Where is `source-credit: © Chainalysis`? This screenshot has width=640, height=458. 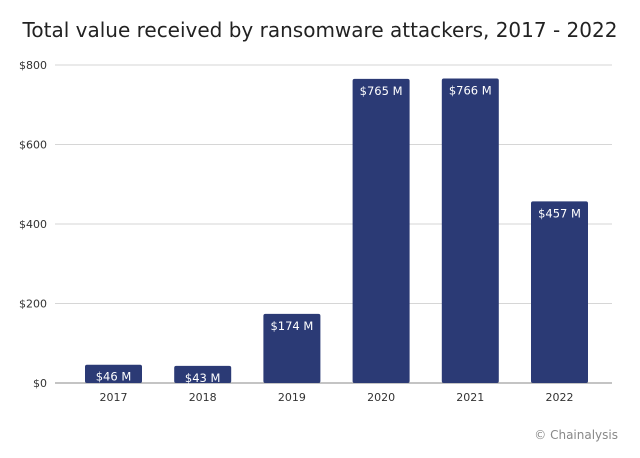 source-credit: © Chainalysis is located at coordinates (576, 435).